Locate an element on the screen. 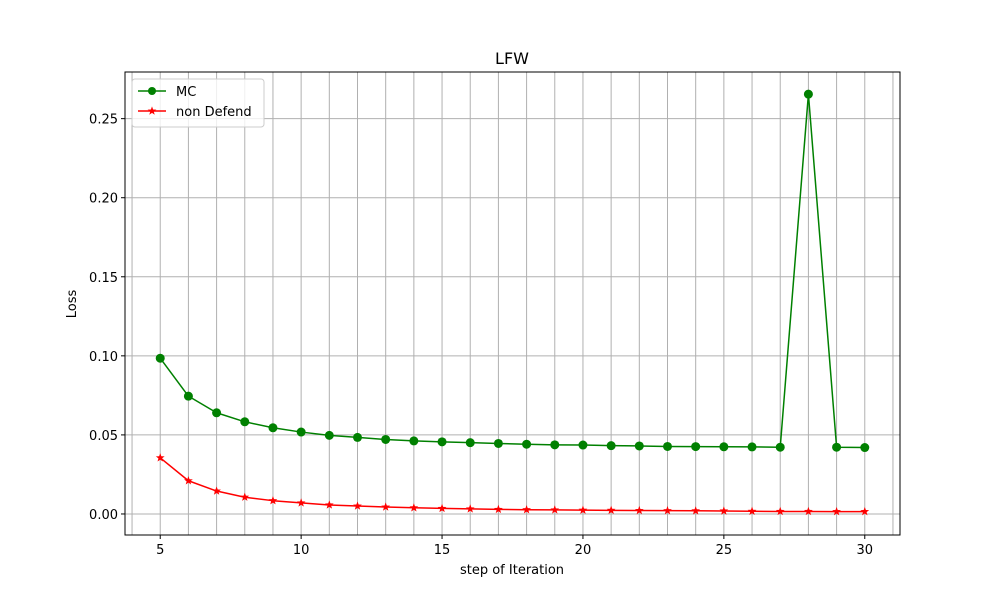 Image resolution: width=1000 pixels, height=600 pixels. legend-marker-non-defend is located at coordinates (152, 110).